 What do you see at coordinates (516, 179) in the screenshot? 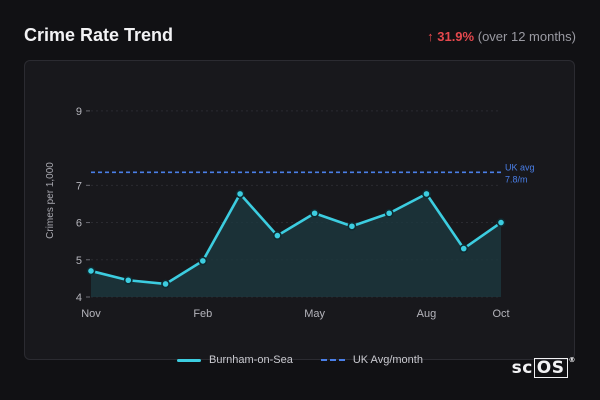
I see `reference-value-label: 7.8/m` at bounding box center [516, 179].